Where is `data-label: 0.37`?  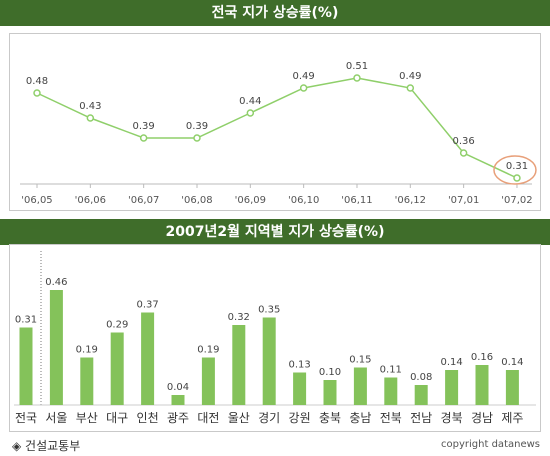
data-label: 0.37 is located at coordinates (147, 305).